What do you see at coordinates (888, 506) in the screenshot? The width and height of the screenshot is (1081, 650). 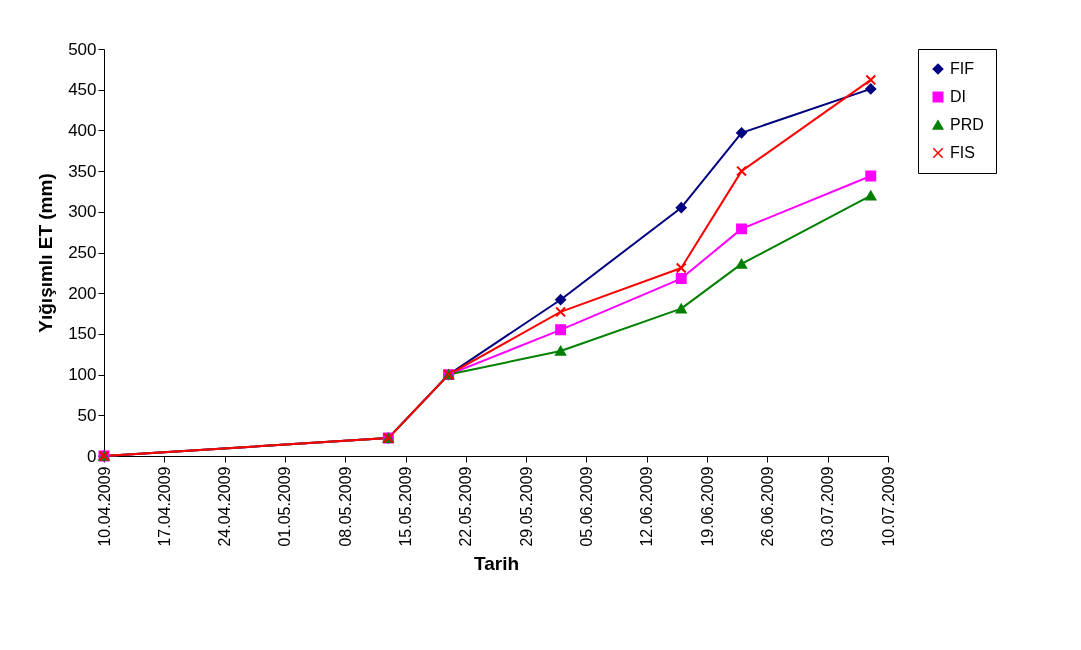 I see `x-tick-label: 10.07.2009` at bounding box center [888, 506].